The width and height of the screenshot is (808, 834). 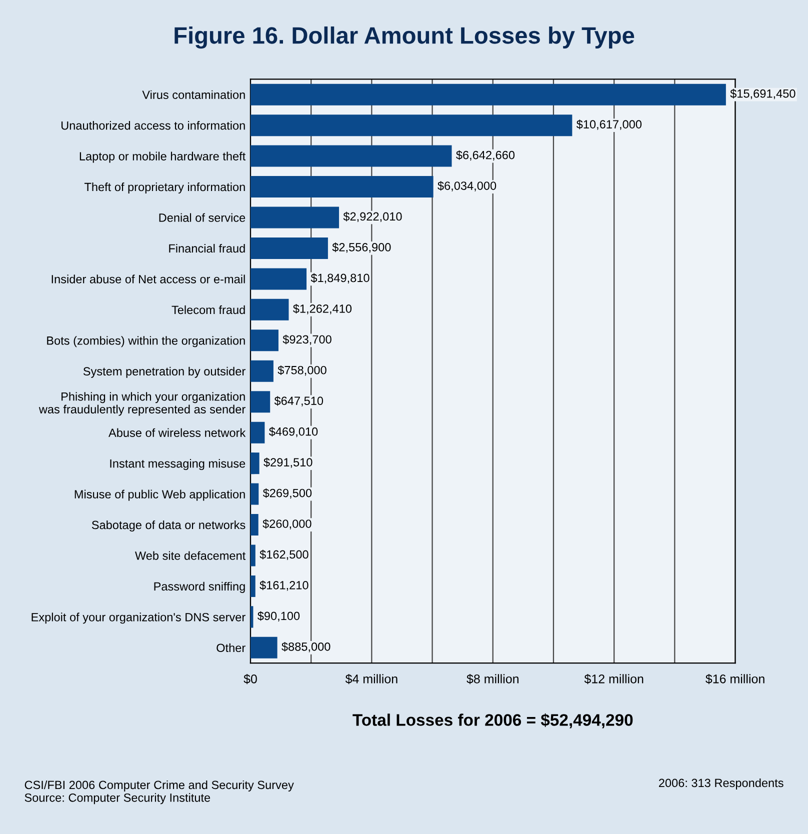 What do you see at coordinates (153, 125) in the screenshot?
I see `y-tick-label: Unauthorized access to information` at bounding box center [153, 125].